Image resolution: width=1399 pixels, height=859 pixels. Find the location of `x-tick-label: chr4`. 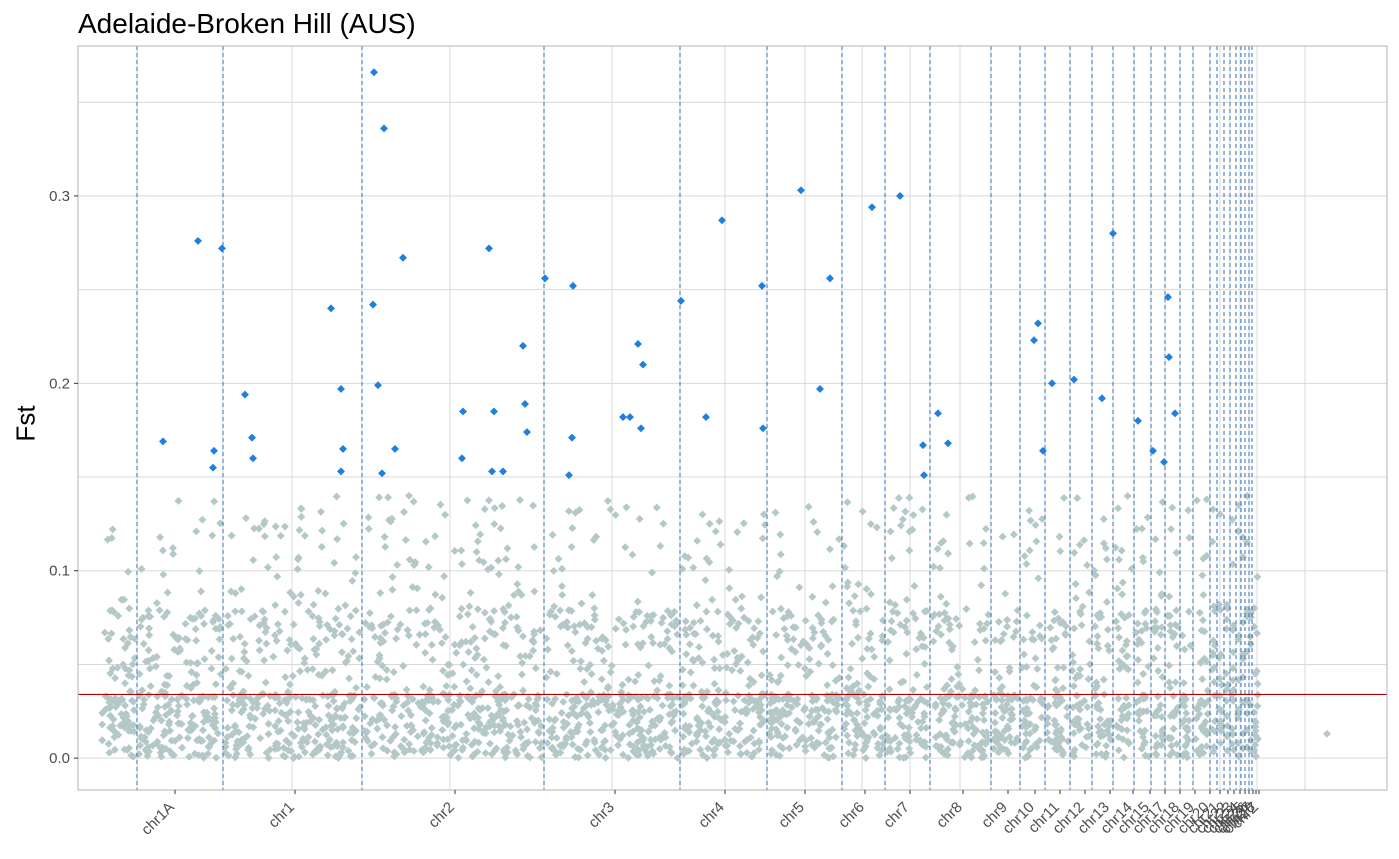

x-tick-label: chr4 is located at coordinates (711, 815).